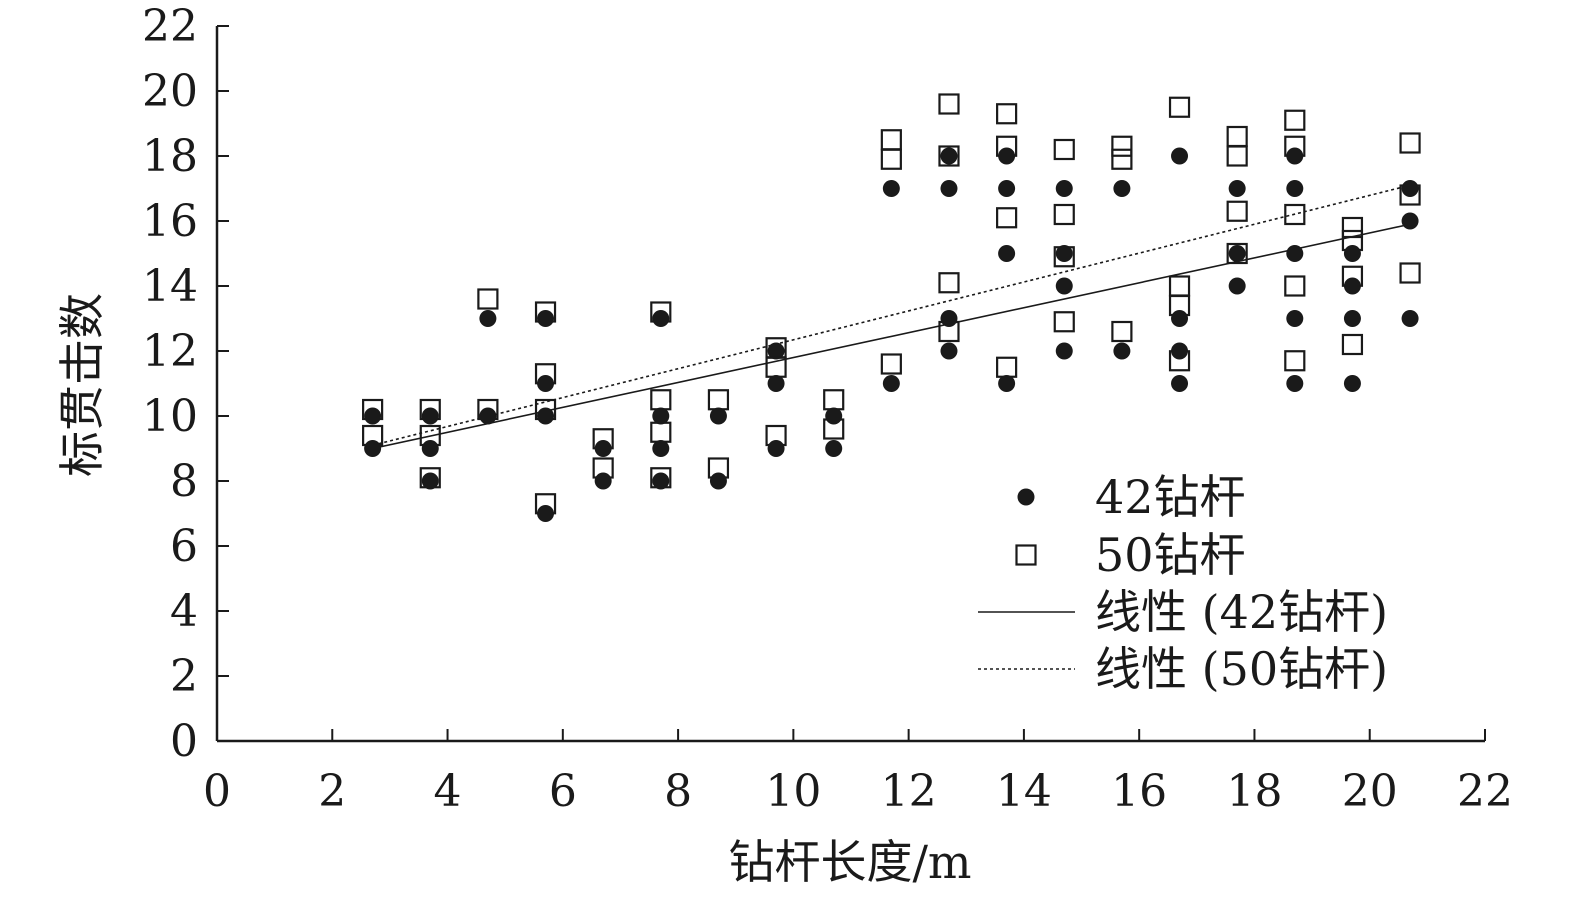 This screenshot has height=900, width=1575. I want to click on legend-label: 50钻杆, so click(1170, 555).